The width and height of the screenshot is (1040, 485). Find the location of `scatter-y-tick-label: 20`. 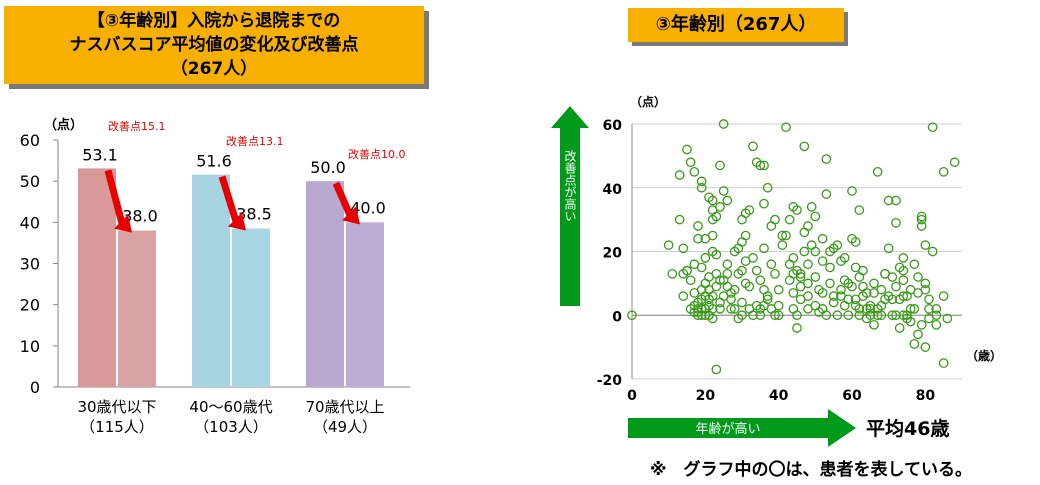

scatter-y-tick-label: 20 is located at coordinates (613, 254).